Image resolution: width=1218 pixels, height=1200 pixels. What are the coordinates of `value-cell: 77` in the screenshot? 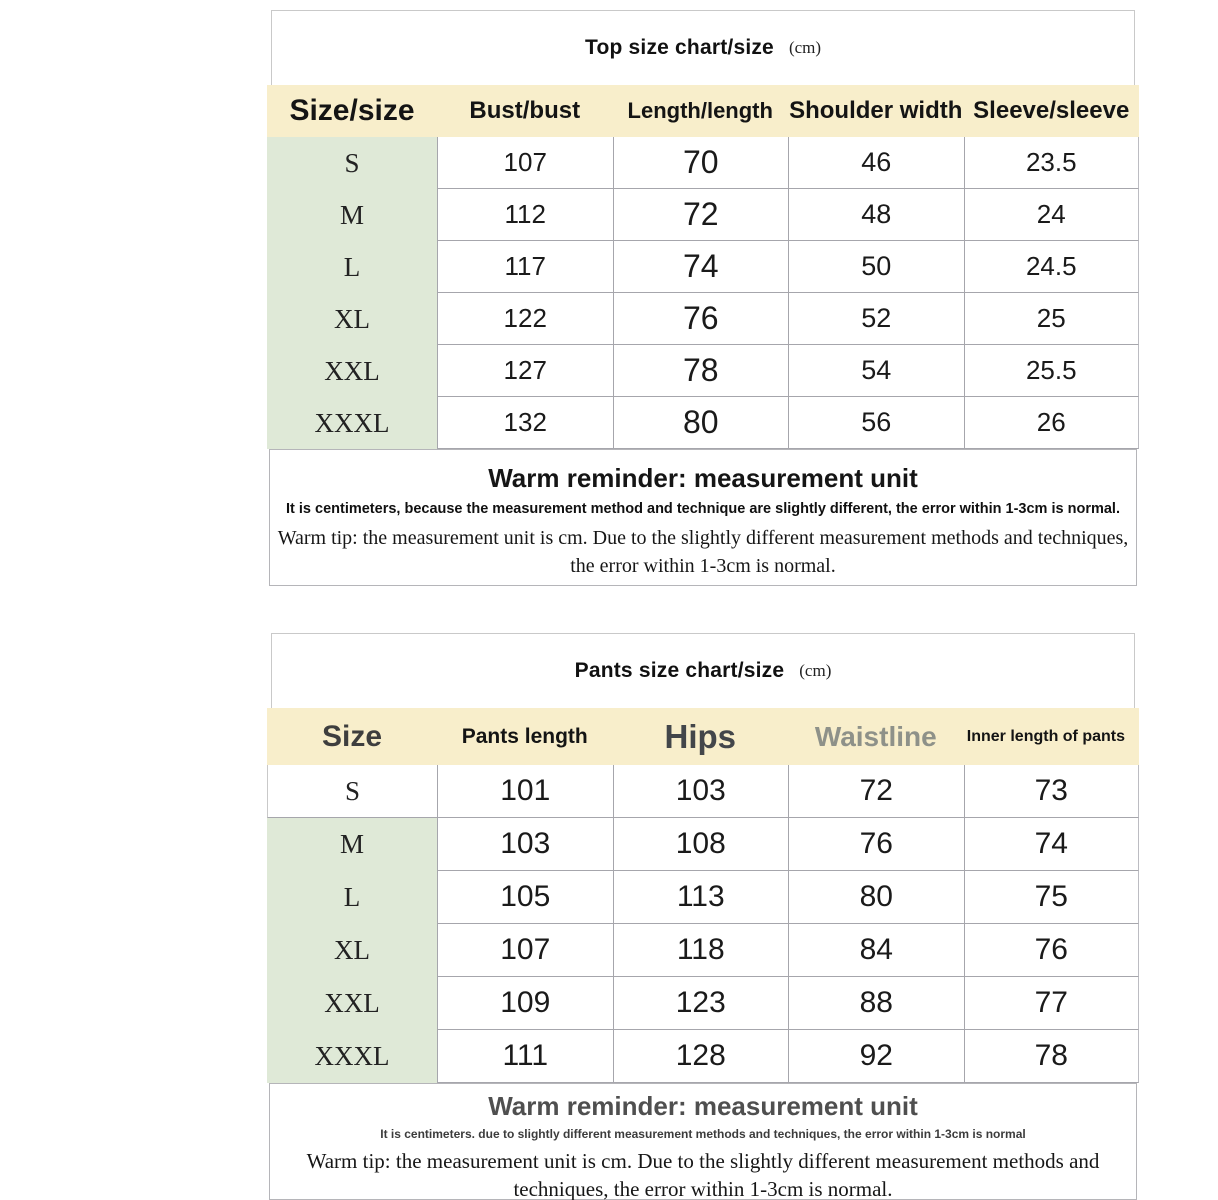 It's located at (1051, 1003).